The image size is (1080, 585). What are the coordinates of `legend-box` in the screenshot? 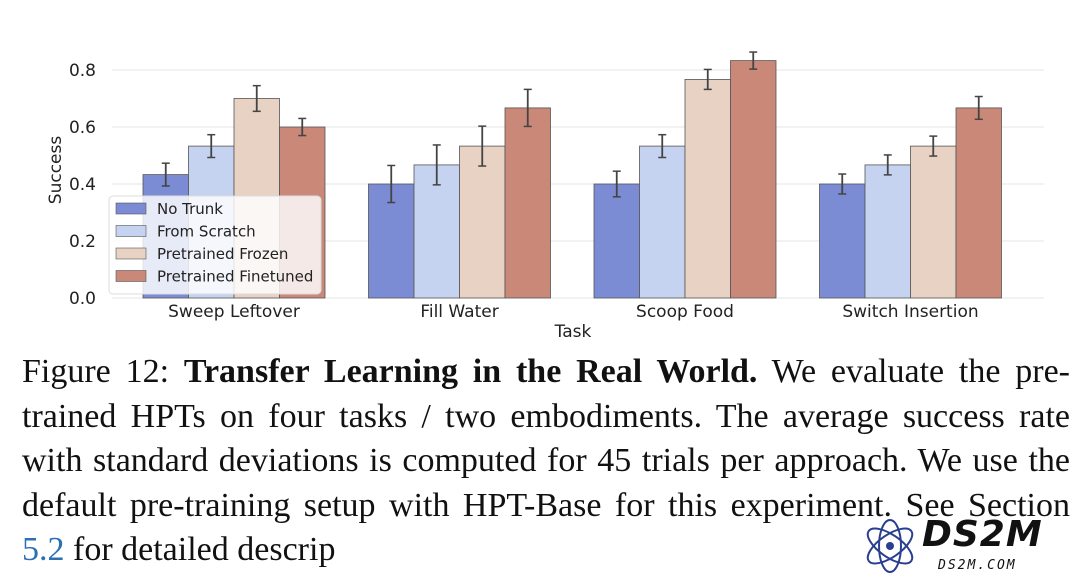 It's located at (215, 245).